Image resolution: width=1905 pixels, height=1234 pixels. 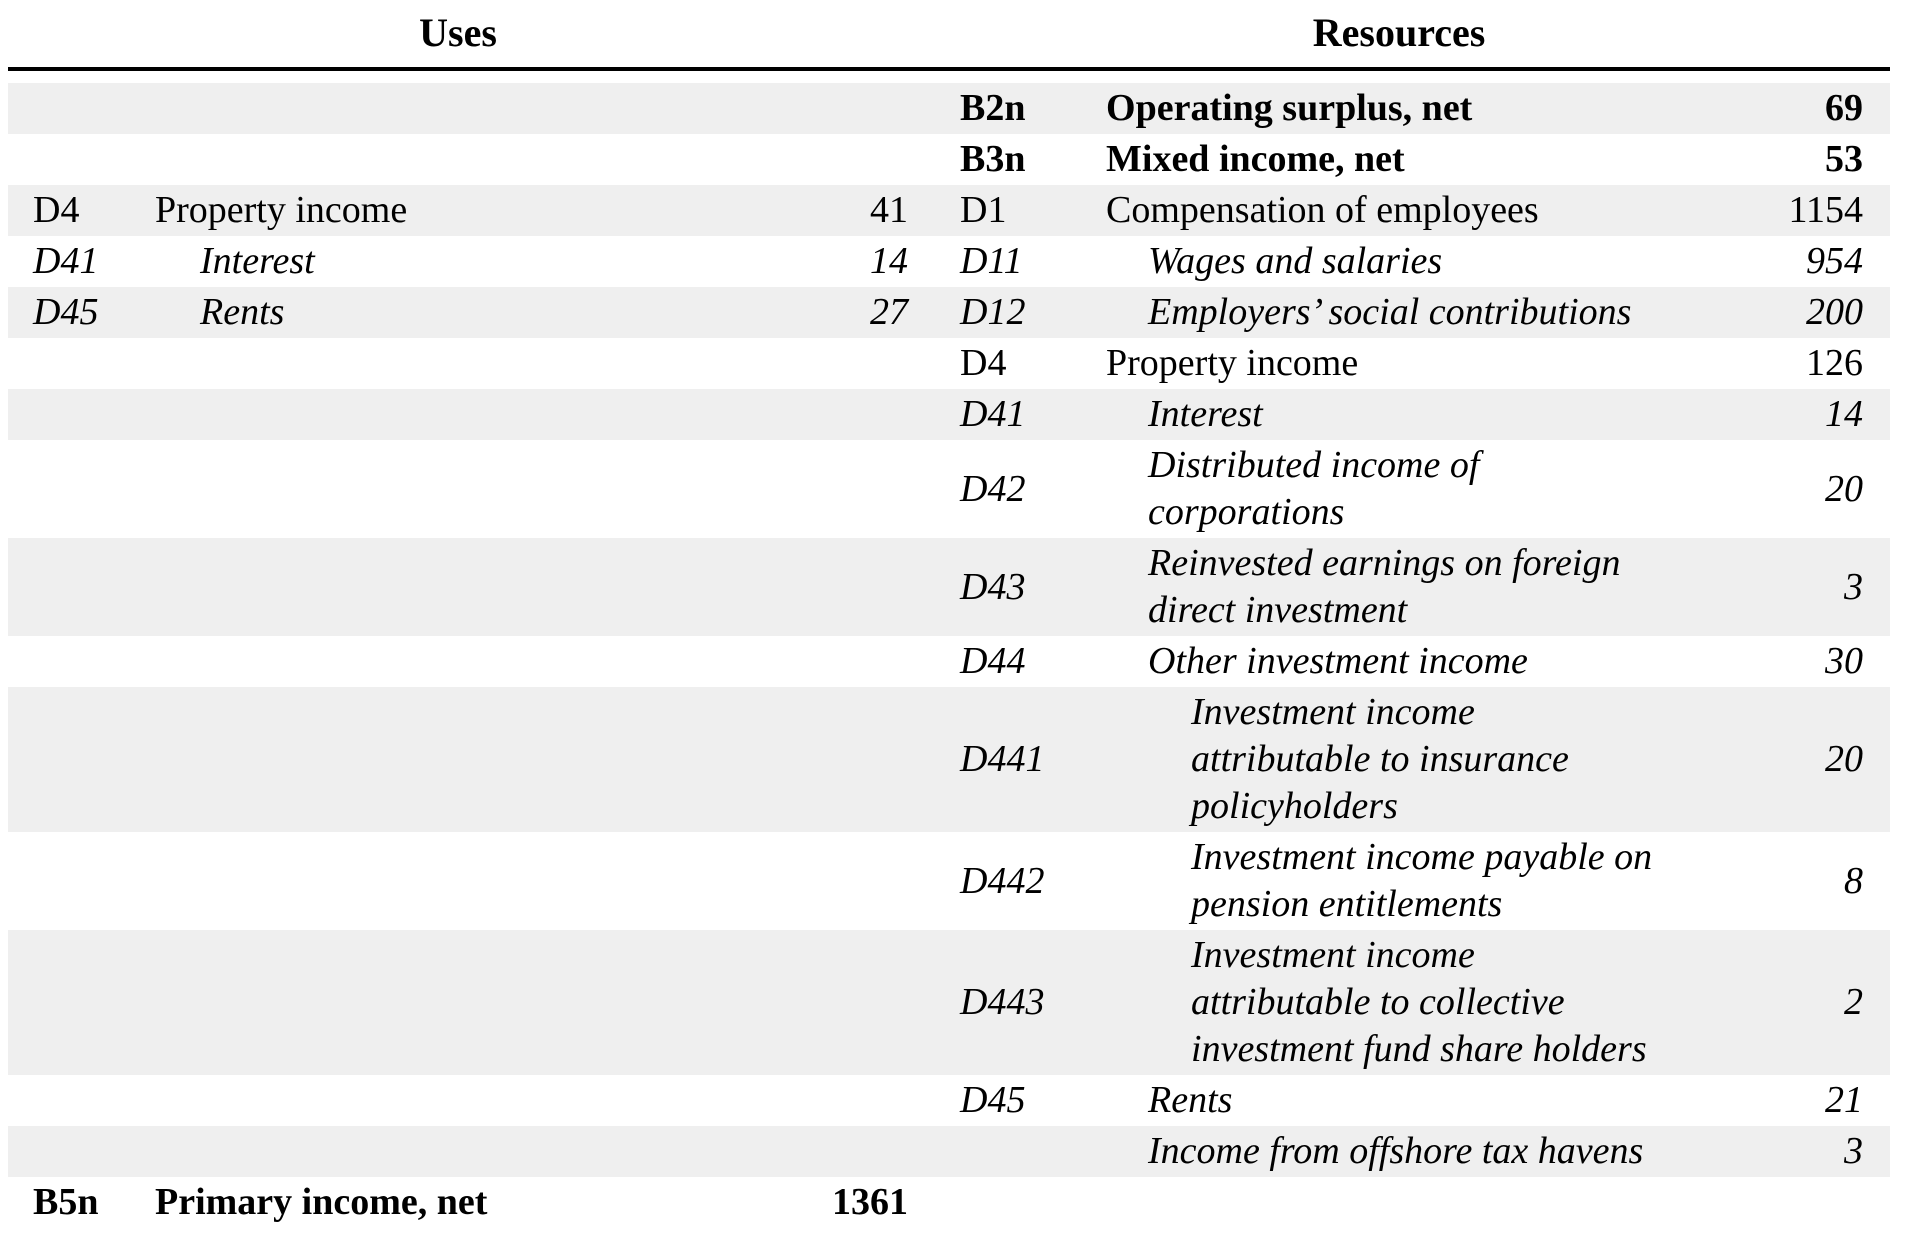 I want to click on header-row: Uses Resources, so click(x=949, y=35).